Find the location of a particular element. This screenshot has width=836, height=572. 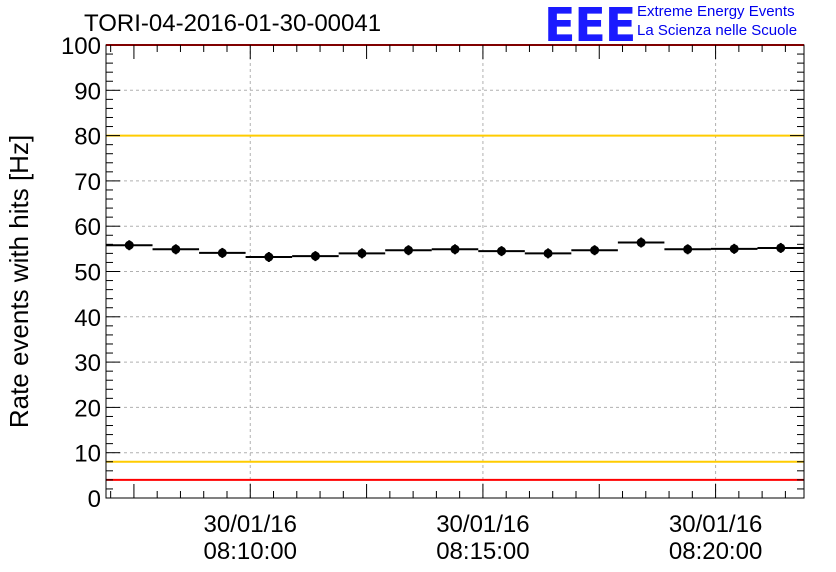

y-tick-label: 10 is located at coordinates (87, 454).